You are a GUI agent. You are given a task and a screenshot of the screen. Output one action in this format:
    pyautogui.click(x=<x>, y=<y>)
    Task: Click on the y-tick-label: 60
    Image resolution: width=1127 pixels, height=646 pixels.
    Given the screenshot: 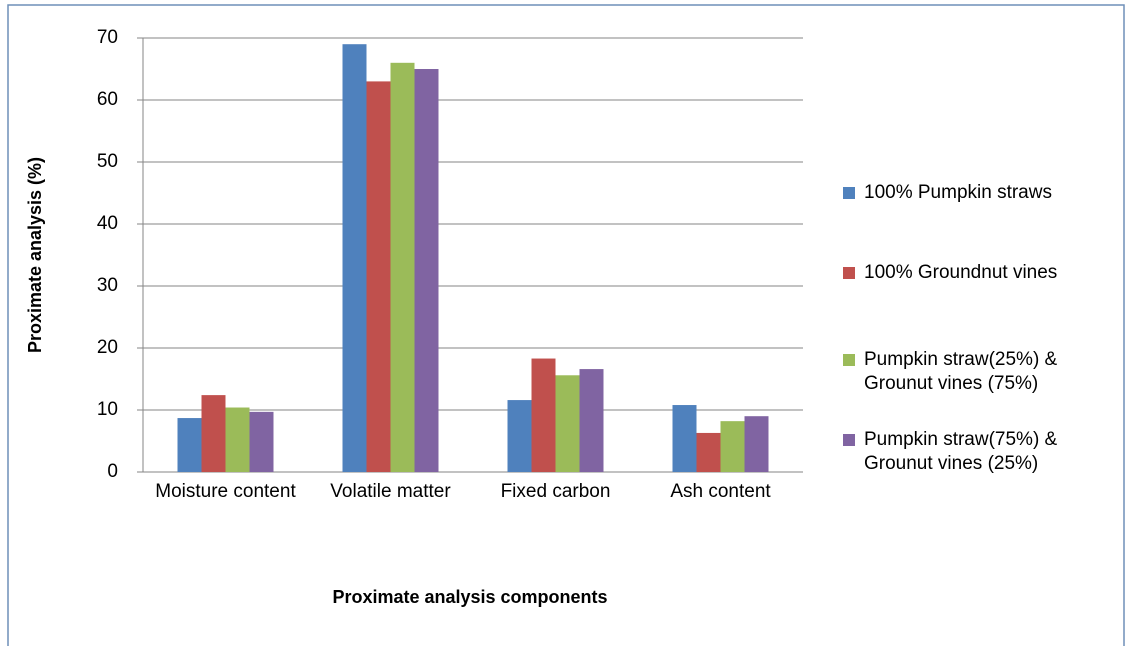 What is the action you would take?
    pyautogui.click(x=107, y=99)
    